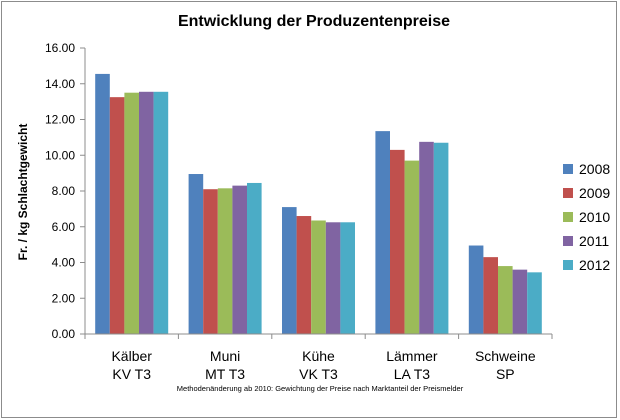 The height and width of the screenshot is (420, 620). Describe the element at coordinates (505, 356) in the screenshot. I see `x-category-label: Schweine` at that location.